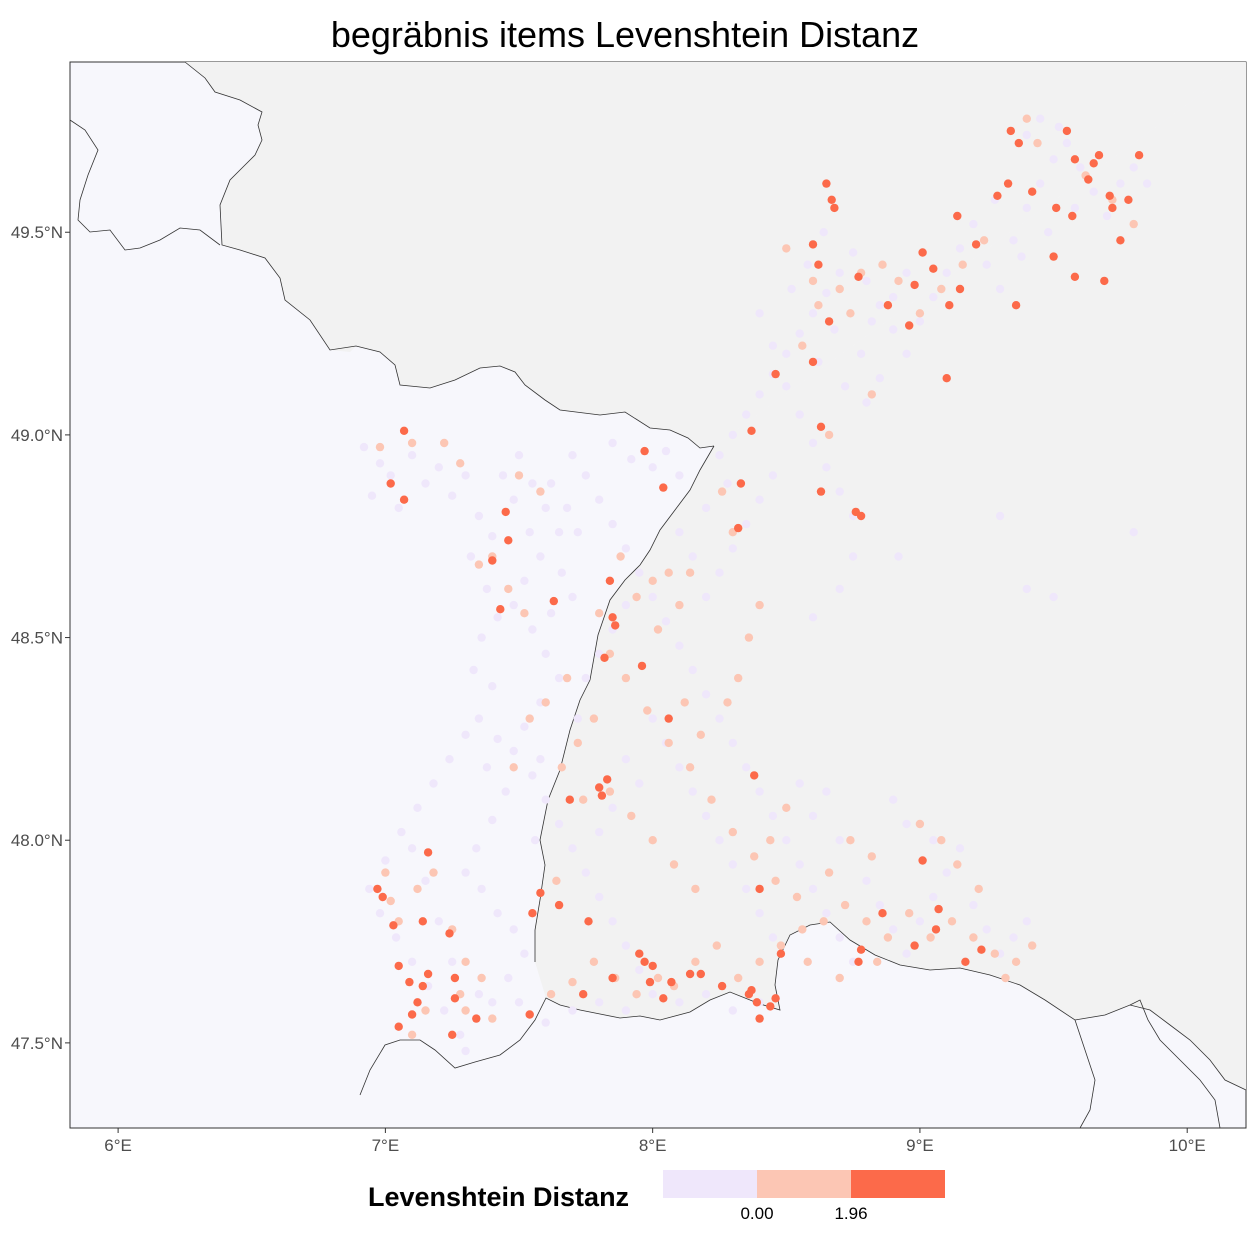  What do you see at coordinates (710, 1184) in the screenshot?
I see `legend-swatch-low` at bounding box center [710, 1184].